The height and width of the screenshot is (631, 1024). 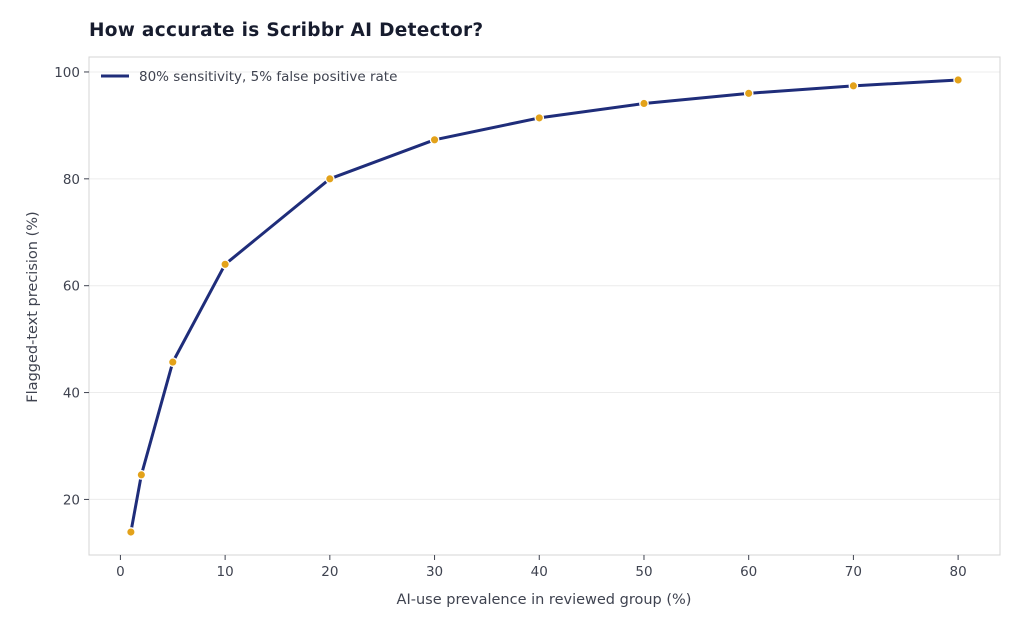 What do you see at coordinates (434, 572) in the screenshot?
I see `x-tick-label: 30` at bounding box center [434, 572].